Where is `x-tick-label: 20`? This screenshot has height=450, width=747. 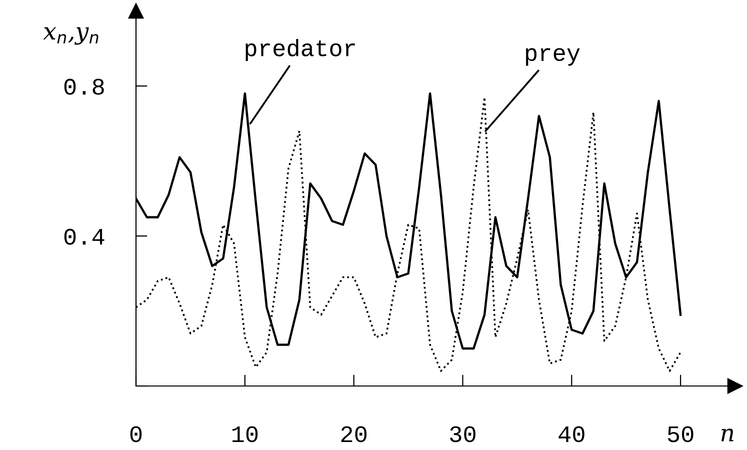 x-tick-label: 20 is located at coordinates (354, 434).